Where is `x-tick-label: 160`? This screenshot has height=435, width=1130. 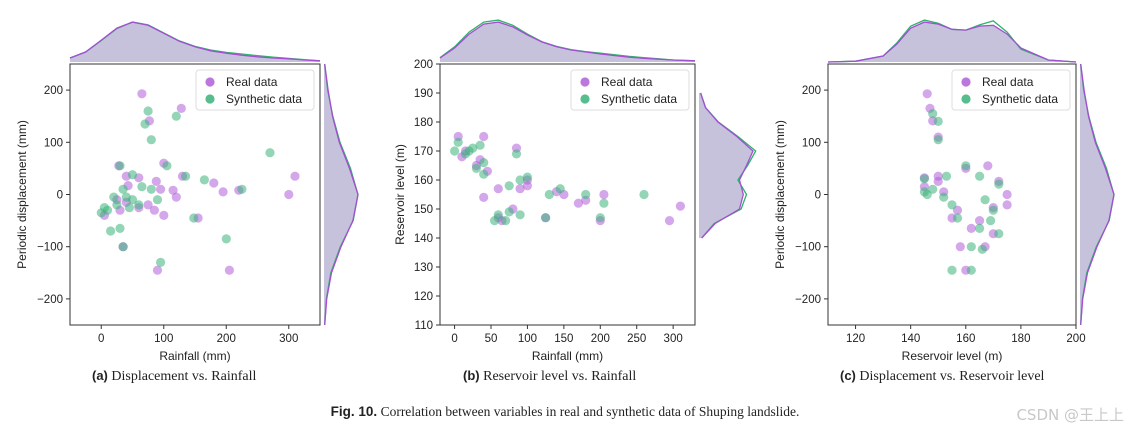 x-tick-label: 160 is located at coordinates (965, 339).